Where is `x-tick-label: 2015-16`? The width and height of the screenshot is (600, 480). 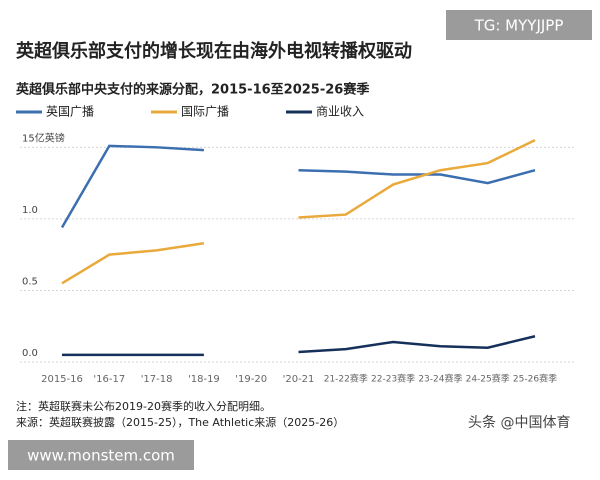 x-tick-label: 2015-16 is located at coordinates (62, 379).